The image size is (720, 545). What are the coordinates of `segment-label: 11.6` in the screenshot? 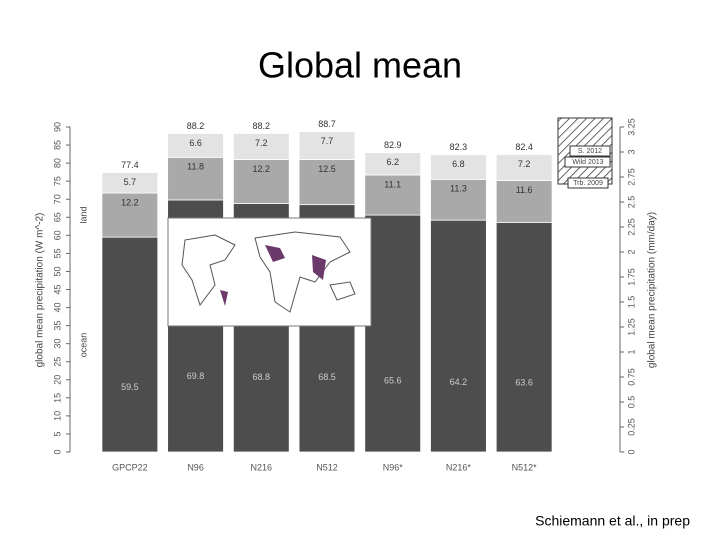 It's located at (524, 190).